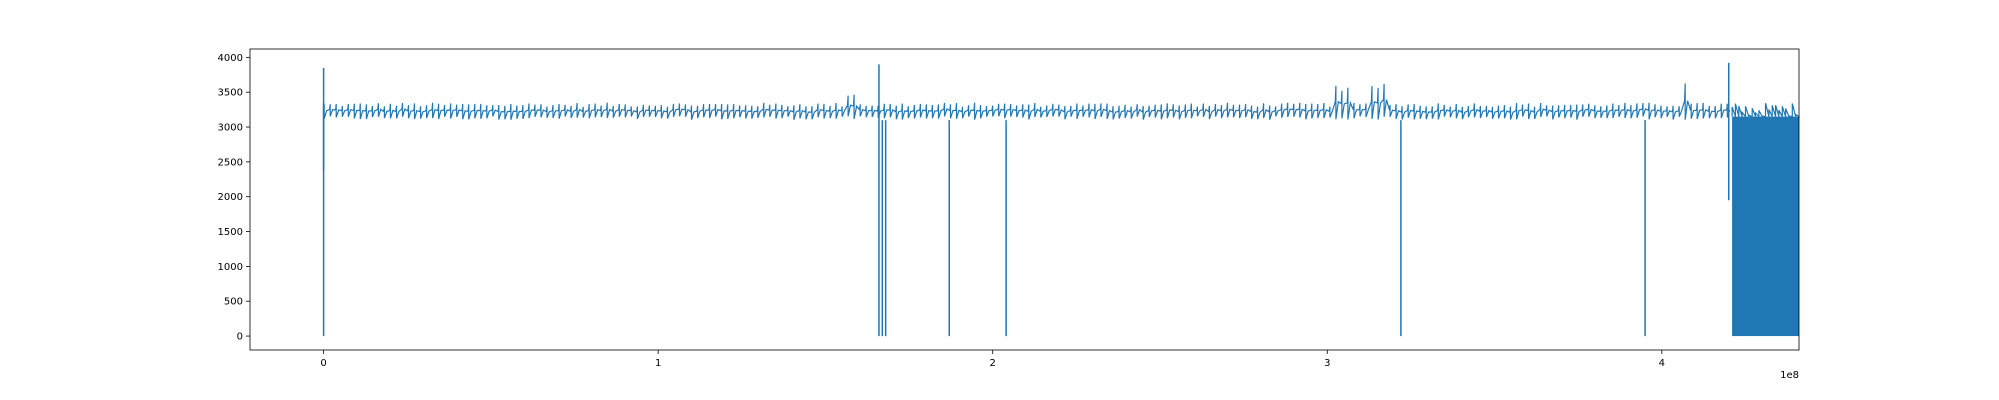  I want to click on dense-block-top, so click(1765, 111).